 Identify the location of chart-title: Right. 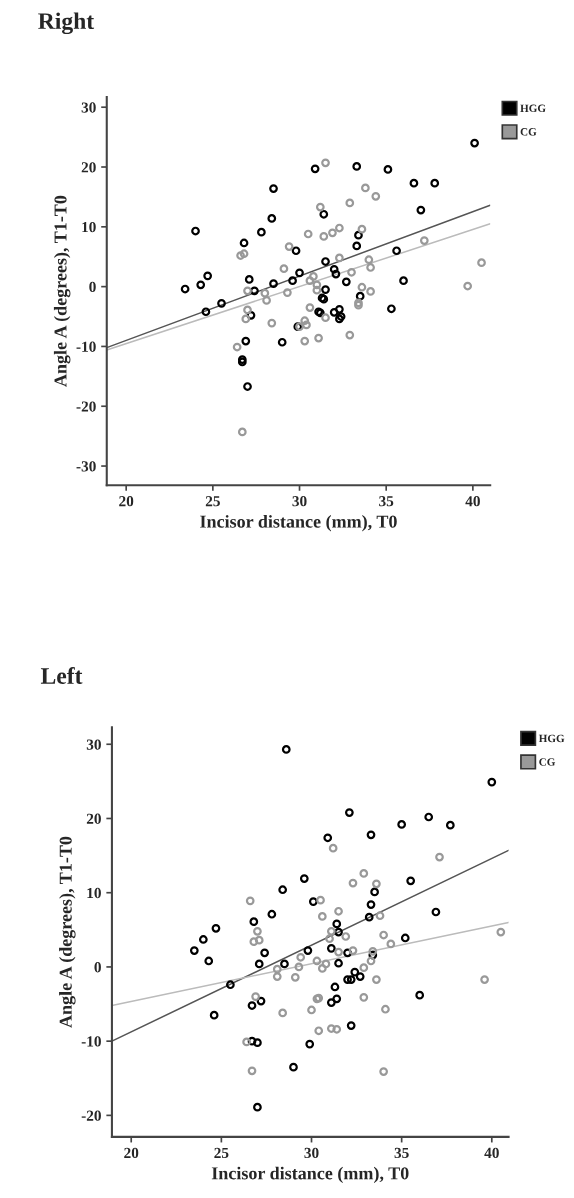
(66, 23).